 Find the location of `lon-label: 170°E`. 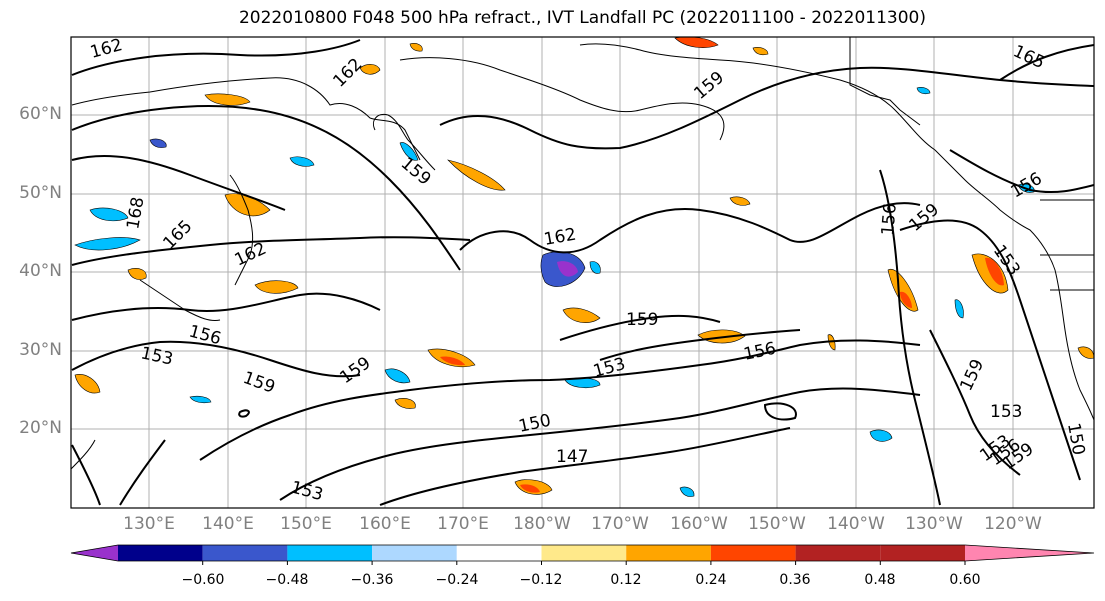

lon-label: 170°E is located at coordinates (463, 524).